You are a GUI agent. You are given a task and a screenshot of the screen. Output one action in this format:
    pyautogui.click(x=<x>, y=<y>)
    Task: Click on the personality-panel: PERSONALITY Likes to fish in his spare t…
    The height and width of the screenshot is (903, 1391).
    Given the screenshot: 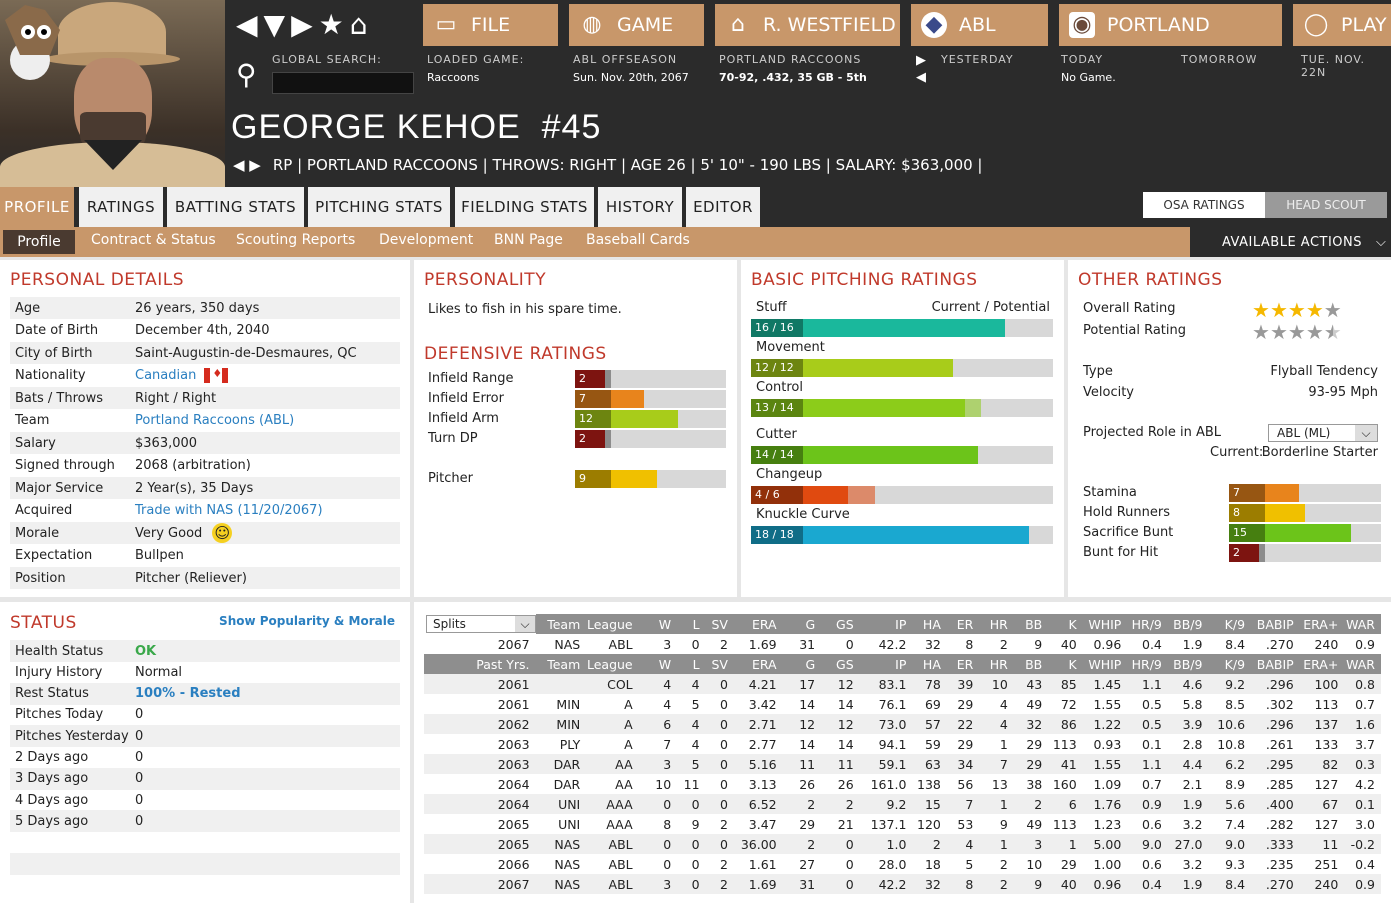 What is the action you would take?
    pyautogui.click(x=575, y=428)
    